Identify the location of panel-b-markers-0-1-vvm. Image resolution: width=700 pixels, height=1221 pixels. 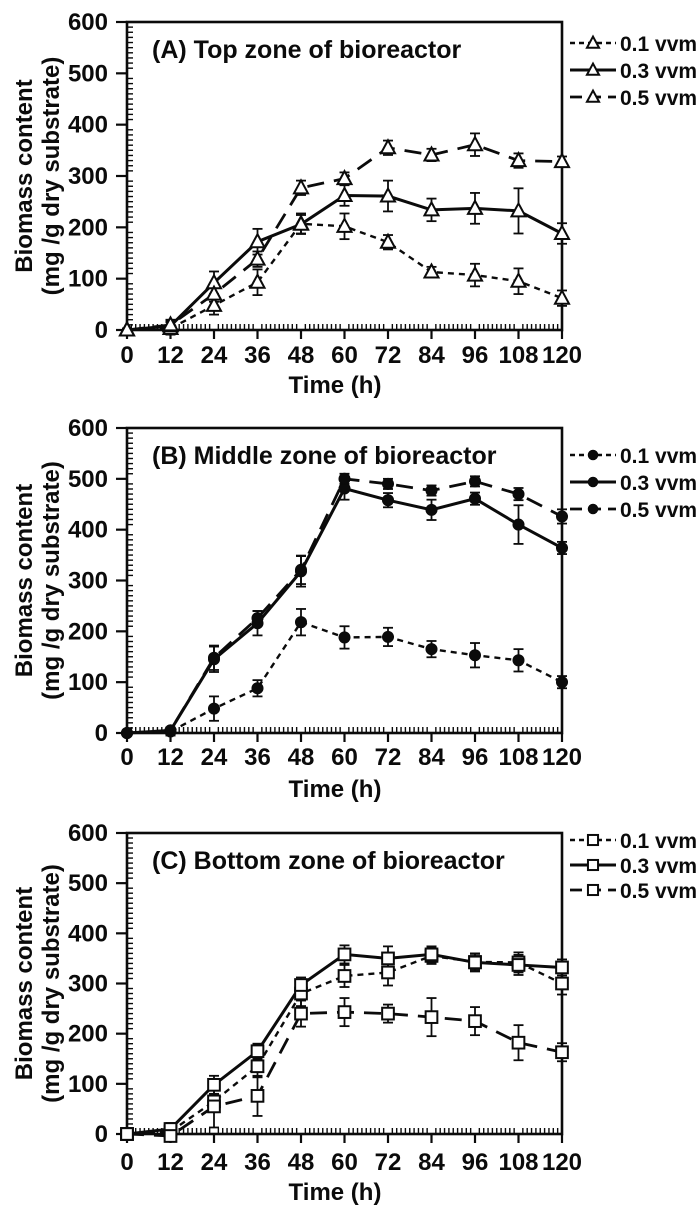
(344, 678).